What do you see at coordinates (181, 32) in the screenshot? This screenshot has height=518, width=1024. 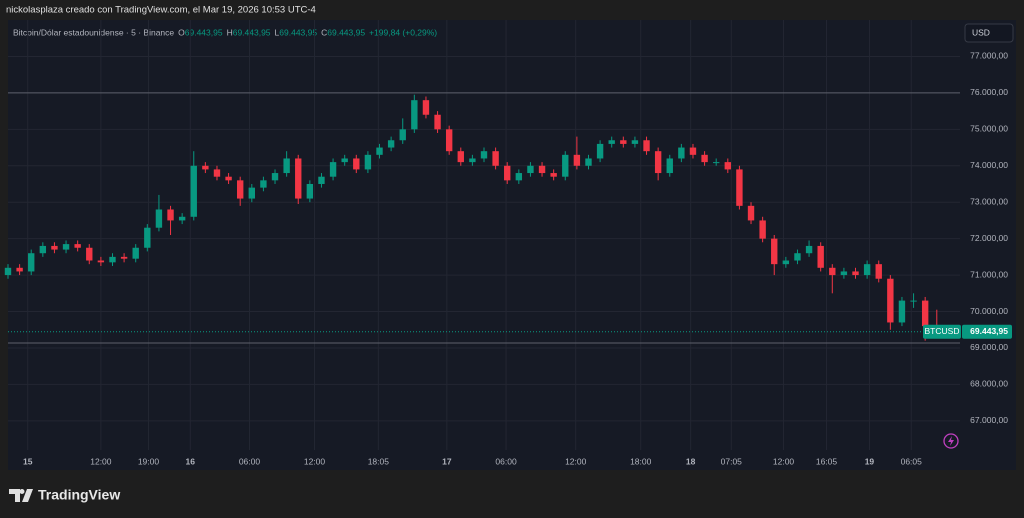 I see `legend-o-label: O` at bounding box center [181, 32].